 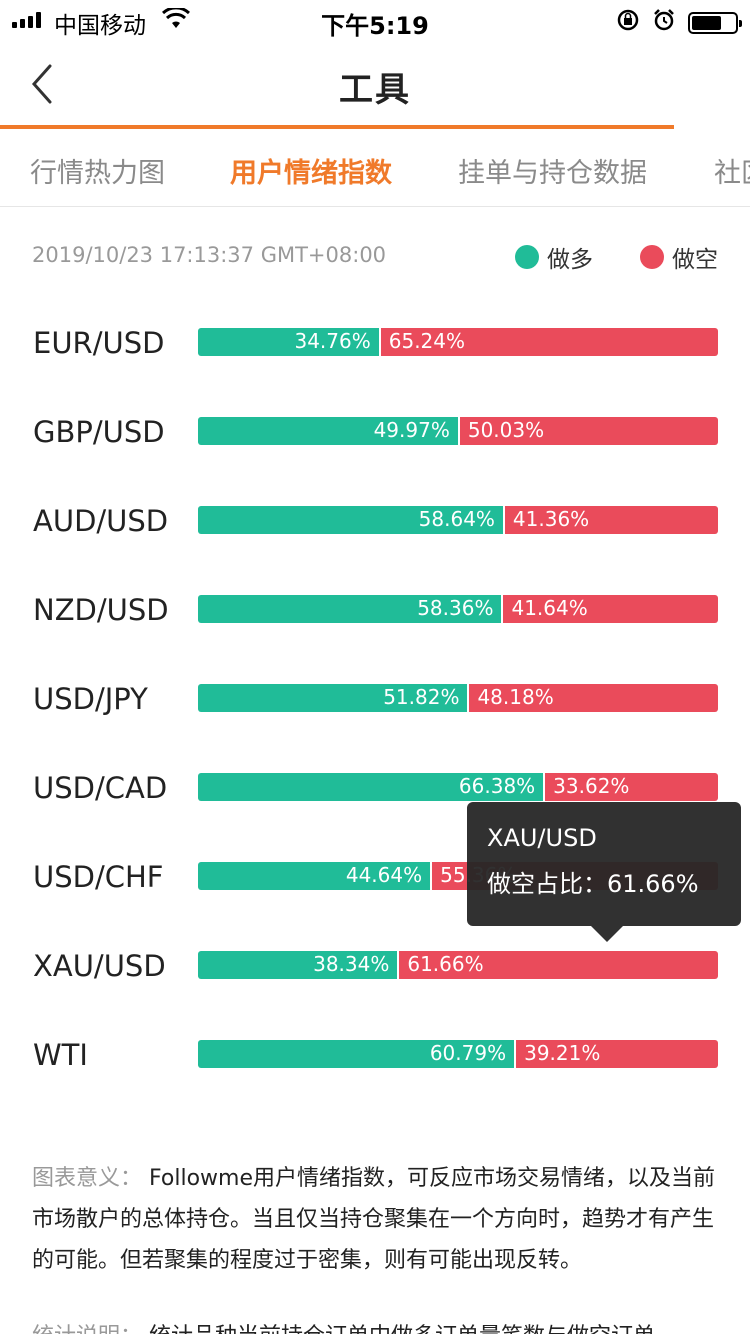 I want to click on sentiment-bar: 58.36% 41.64%, so click(x=458, y=609).